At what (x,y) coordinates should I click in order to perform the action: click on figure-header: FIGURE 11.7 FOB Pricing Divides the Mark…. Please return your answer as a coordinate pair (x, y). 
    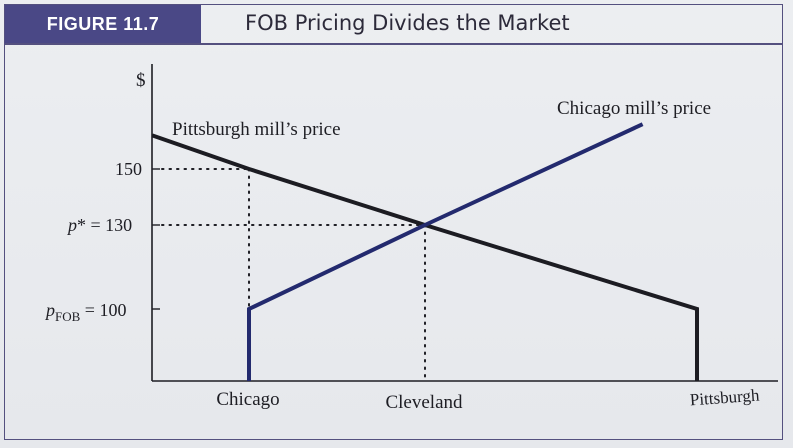
    Looking at the image, I should click on (393, 25).